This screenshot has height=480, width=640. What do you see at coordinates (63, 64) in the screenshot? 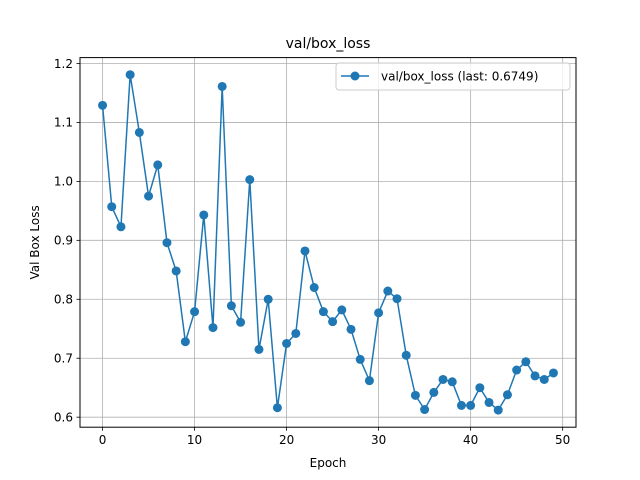
I see `y-tick-label: 1.2` at bounding box center [63, 64].